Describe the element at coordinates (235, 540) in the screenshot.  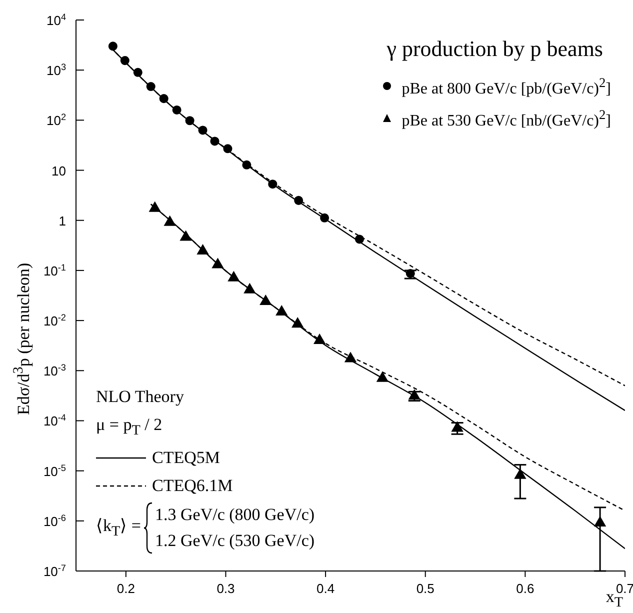
I see `annotation: 1.2 GeV/c (530 GeV/c)` at that location.